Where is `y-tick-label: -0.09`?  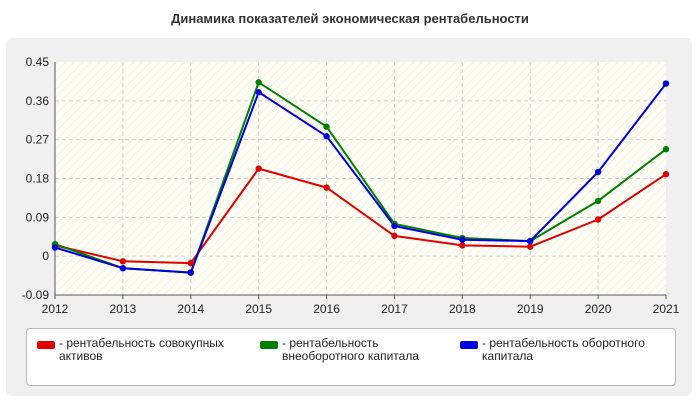 y-tick-label: -0.09 is located at coordinates (36, 295).